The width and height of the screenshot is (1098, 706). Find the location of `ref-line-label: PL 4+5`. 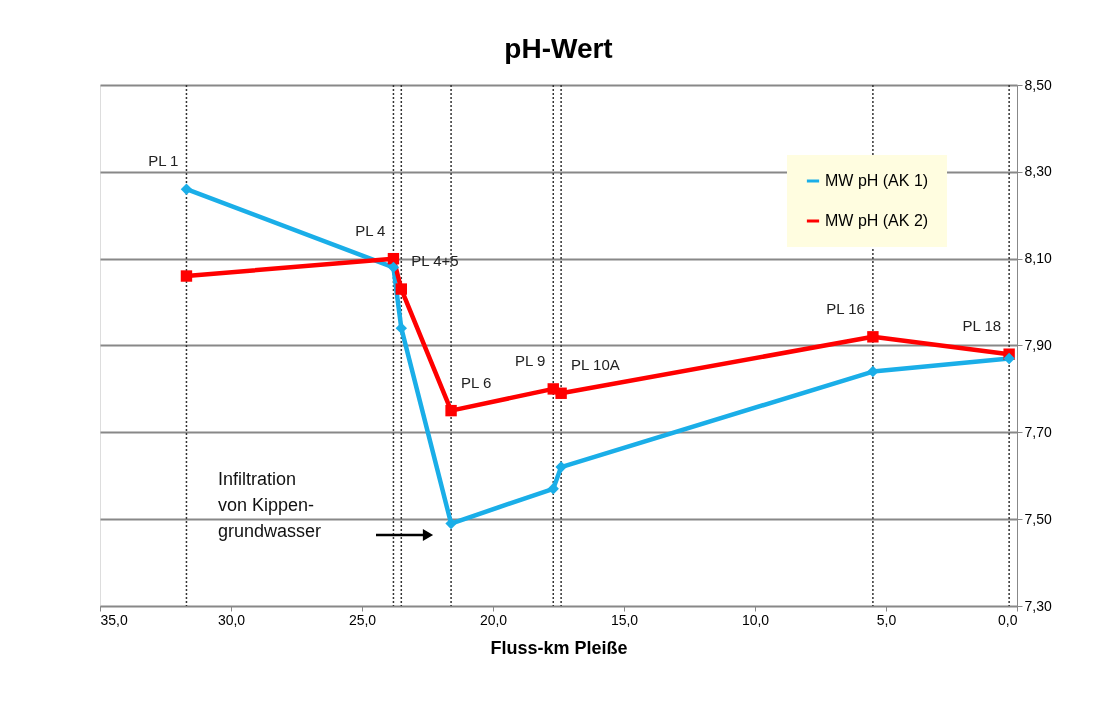

ref-line-label: PL 4+5 is located at coordinates (435, 261).